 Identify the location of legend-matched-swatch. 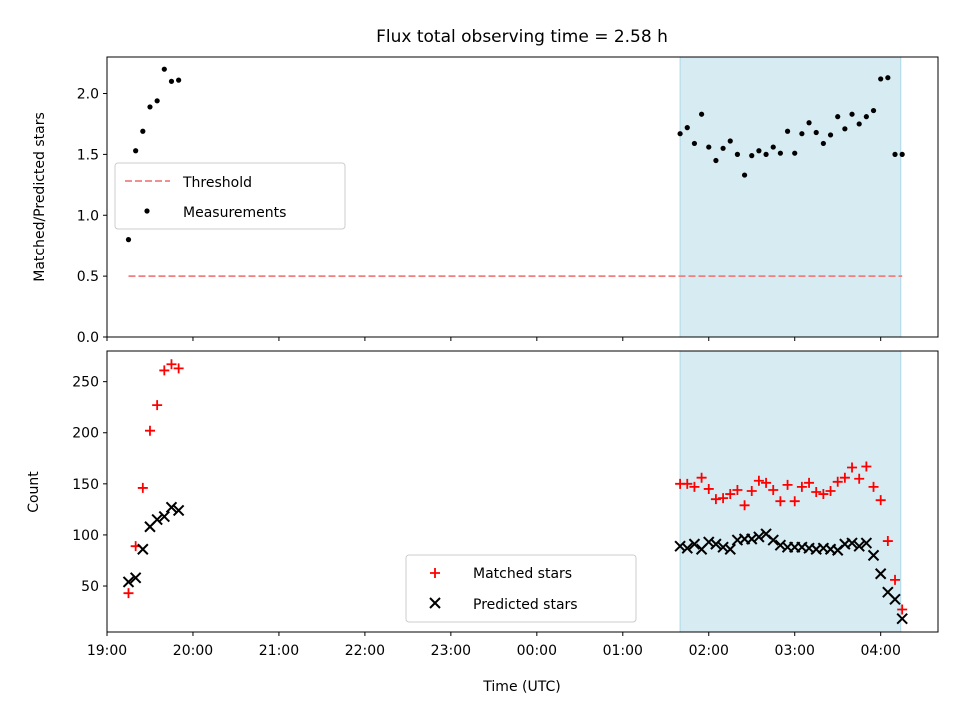
(435, 573).